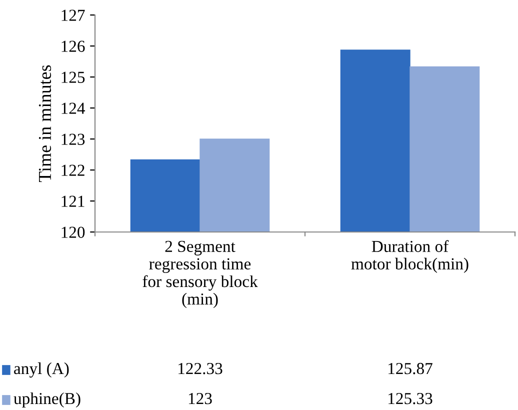 The width and height of the screenshot is (518, 410). I want to click on data-label: 122.33, so click(200, 368).